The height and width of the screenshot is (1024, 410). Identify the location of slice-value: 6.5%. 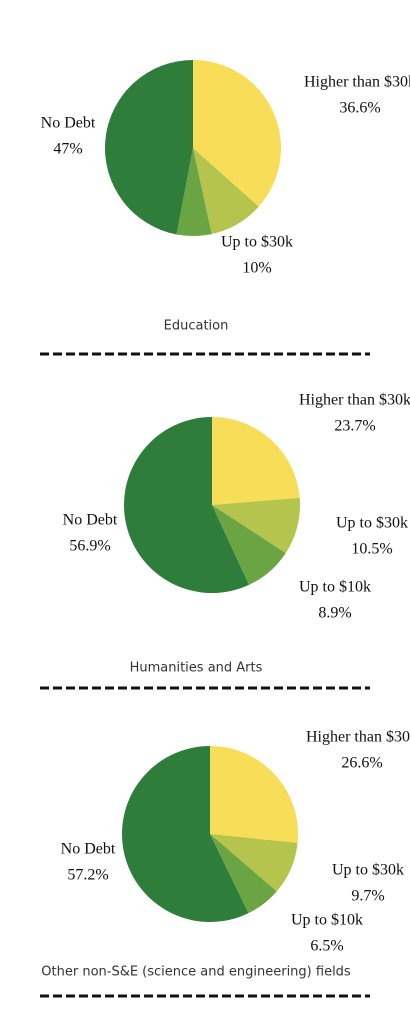
(326, 946).